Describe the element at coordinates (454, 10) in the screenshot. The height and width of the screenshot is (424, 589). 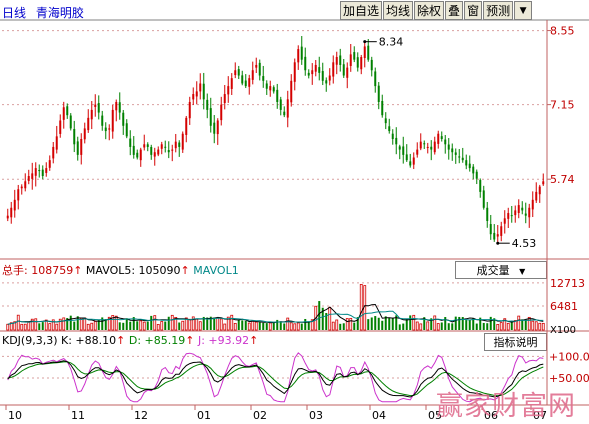
I see `overlay-button: 叠` at that location.